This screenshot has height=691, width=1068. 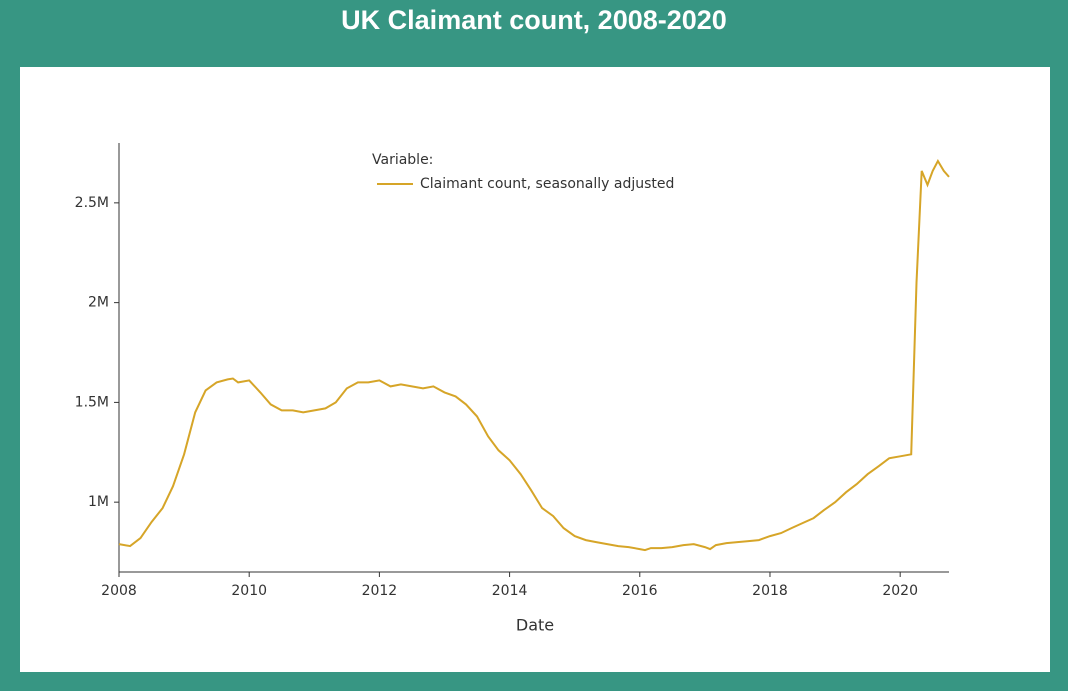 What do you see at coordinates (98, 303) in the screenshot?
I see `y-tick-label: 2M` at bounding box center [98, 303].